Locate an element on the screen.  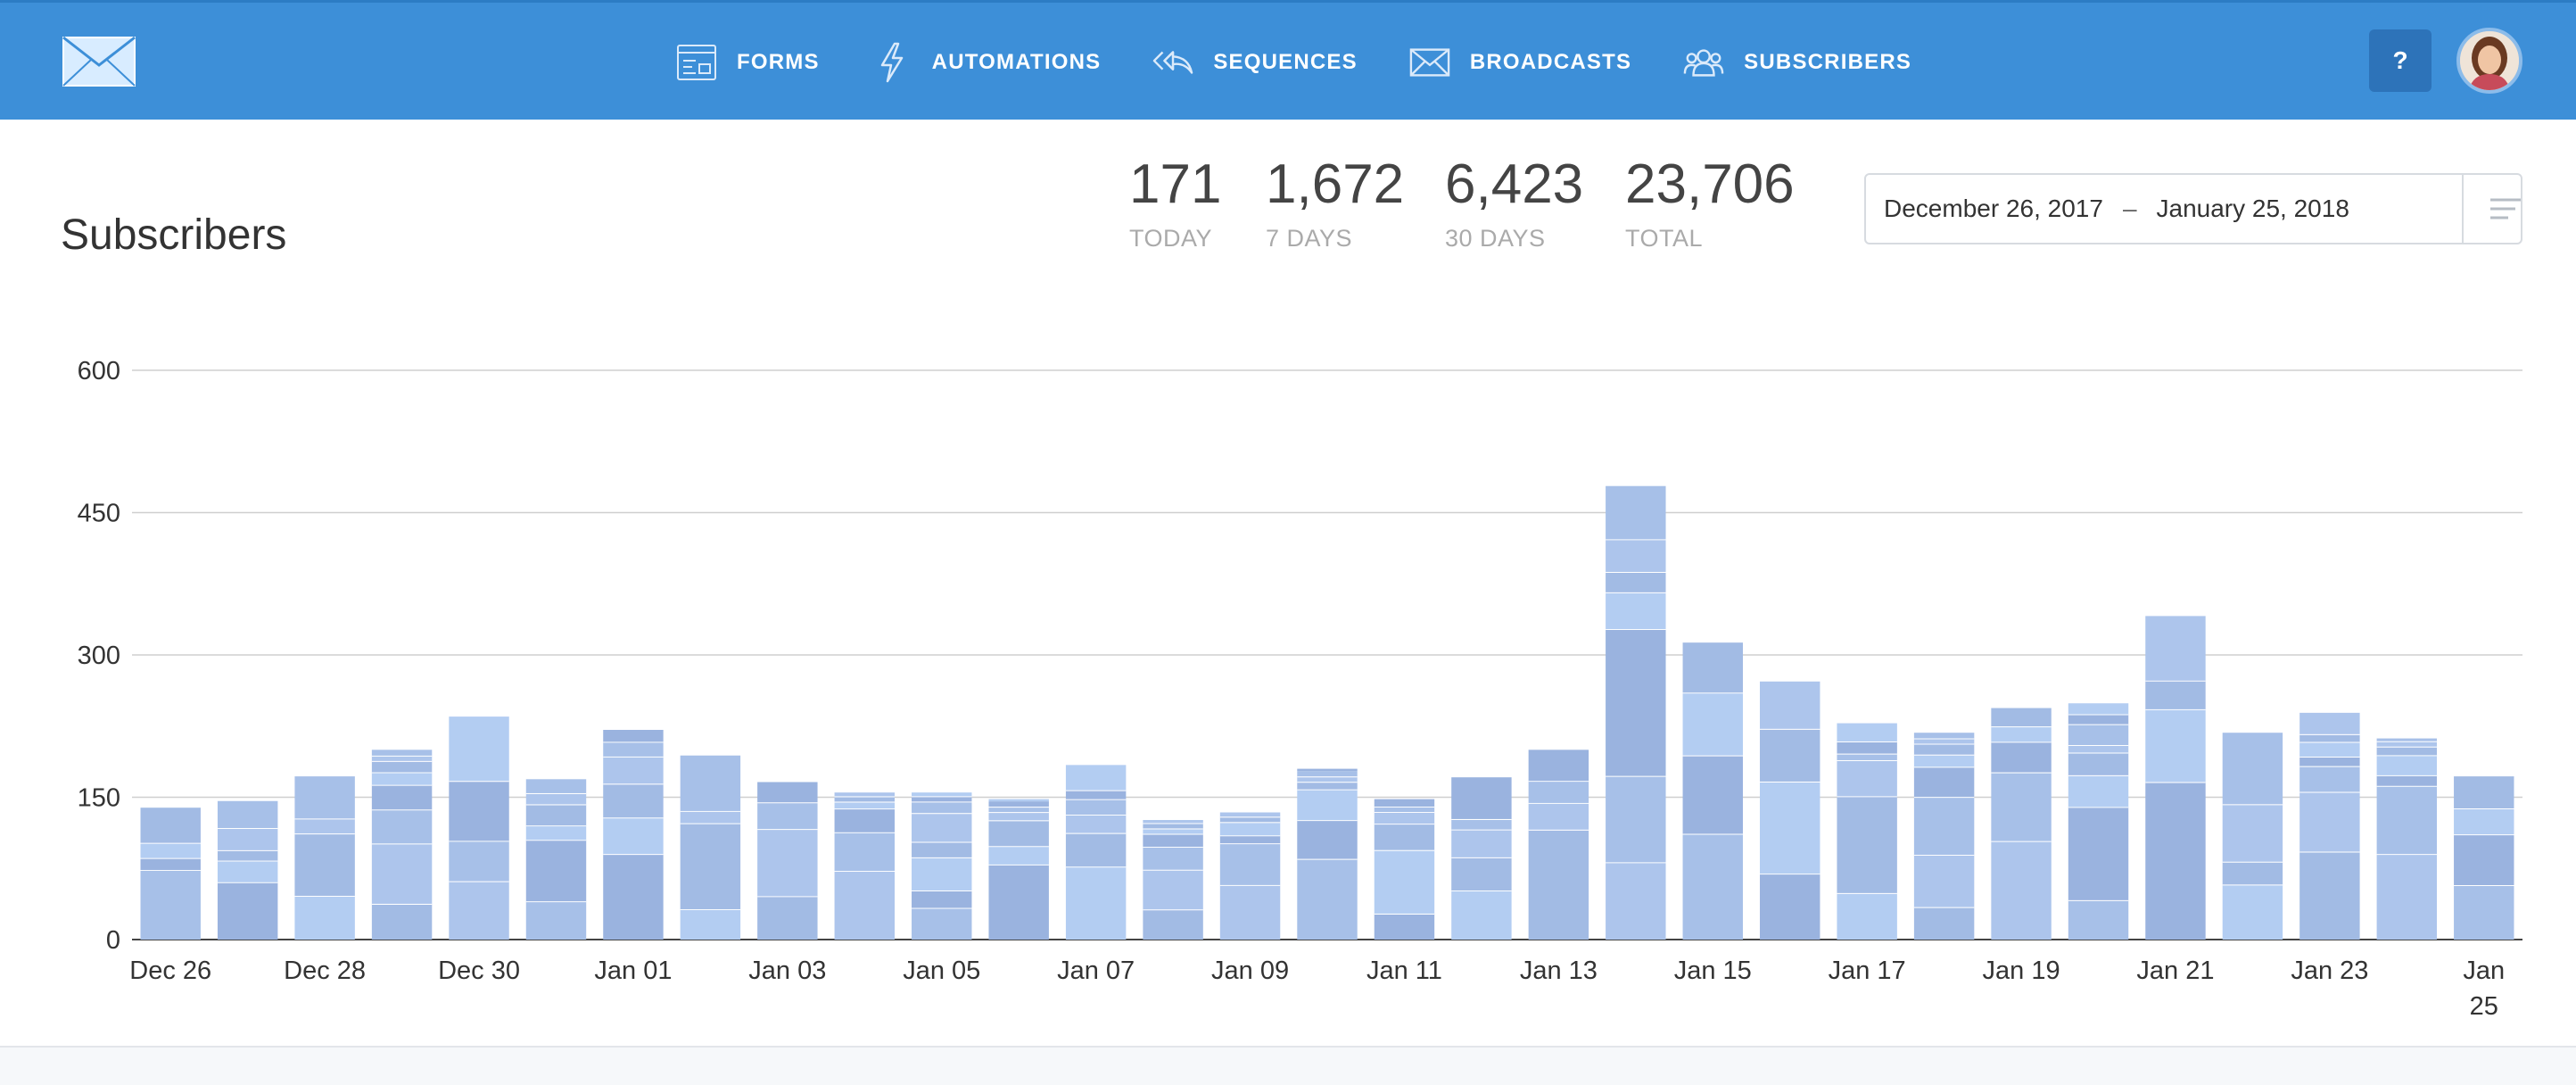
nav-subscribers: SUBSCRIBERS is located at coordinates (1797, 62).